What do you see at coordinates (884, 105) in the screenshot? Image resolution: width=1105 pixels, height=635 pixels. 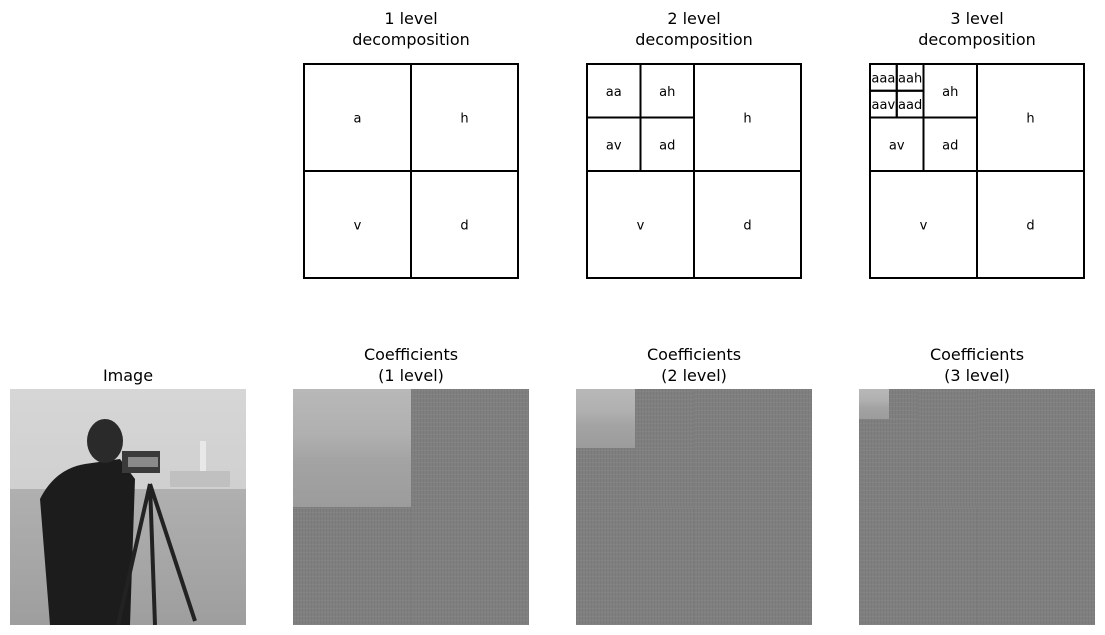 I see `subband-label-aav: aav` at bounding box center [884, 105].